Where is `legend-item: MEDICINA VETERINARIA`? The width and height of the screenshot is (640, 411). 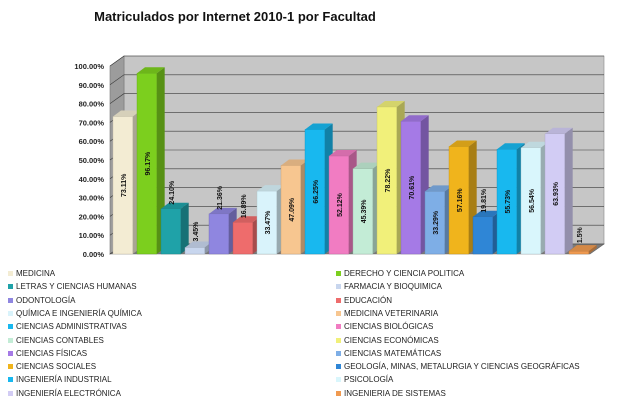
legend-item: MEDICINA VETERINARIA is located at coordinates (387, 313).